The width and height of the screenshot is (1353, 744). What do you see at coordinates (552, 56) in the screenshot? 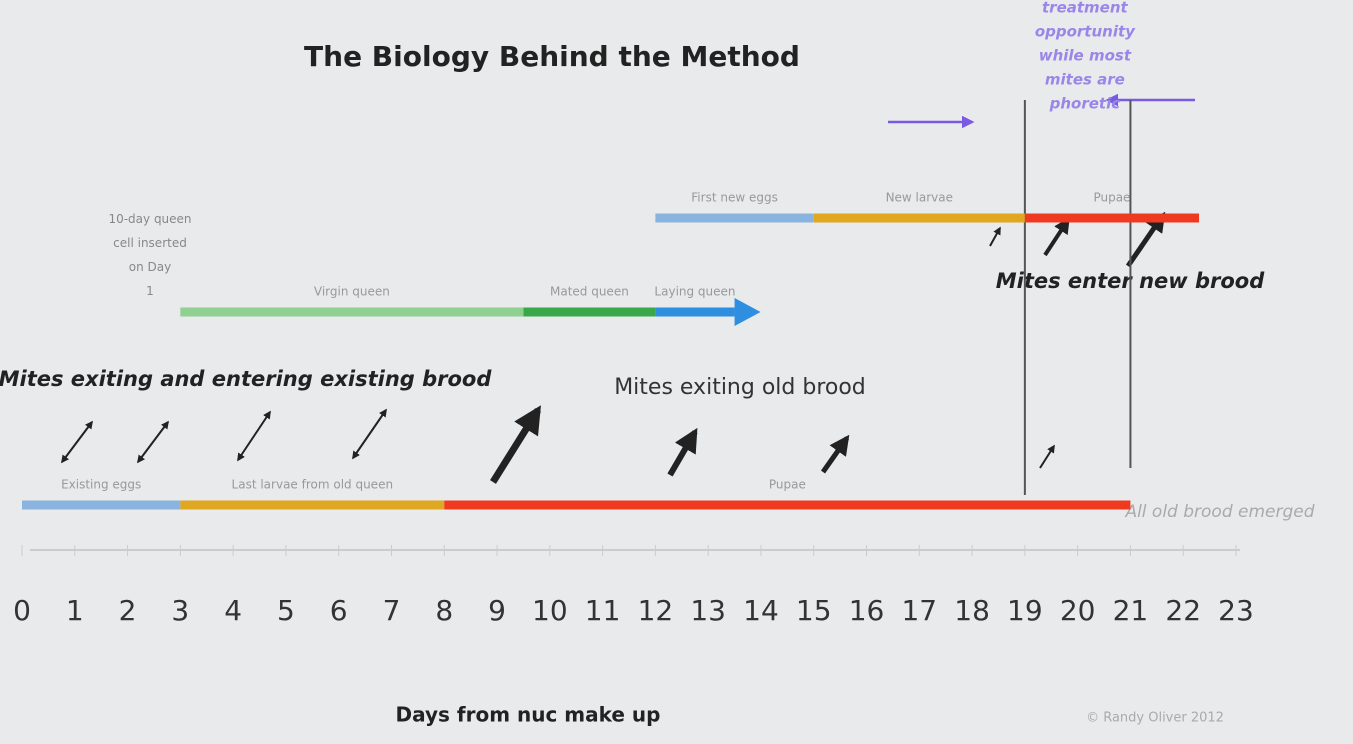
I see `title: The Biology Behind the Method` at bounding box center [552, 56].